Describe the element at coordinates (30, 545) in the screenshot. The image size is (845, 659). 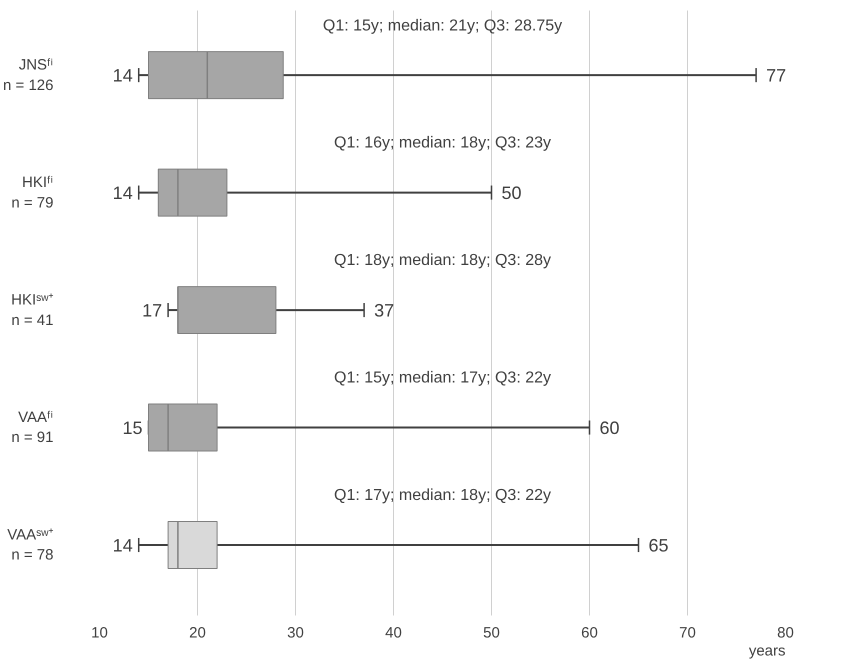
I see `y-tick-label: VAAˢʷ⁺ n = 78` at that location.